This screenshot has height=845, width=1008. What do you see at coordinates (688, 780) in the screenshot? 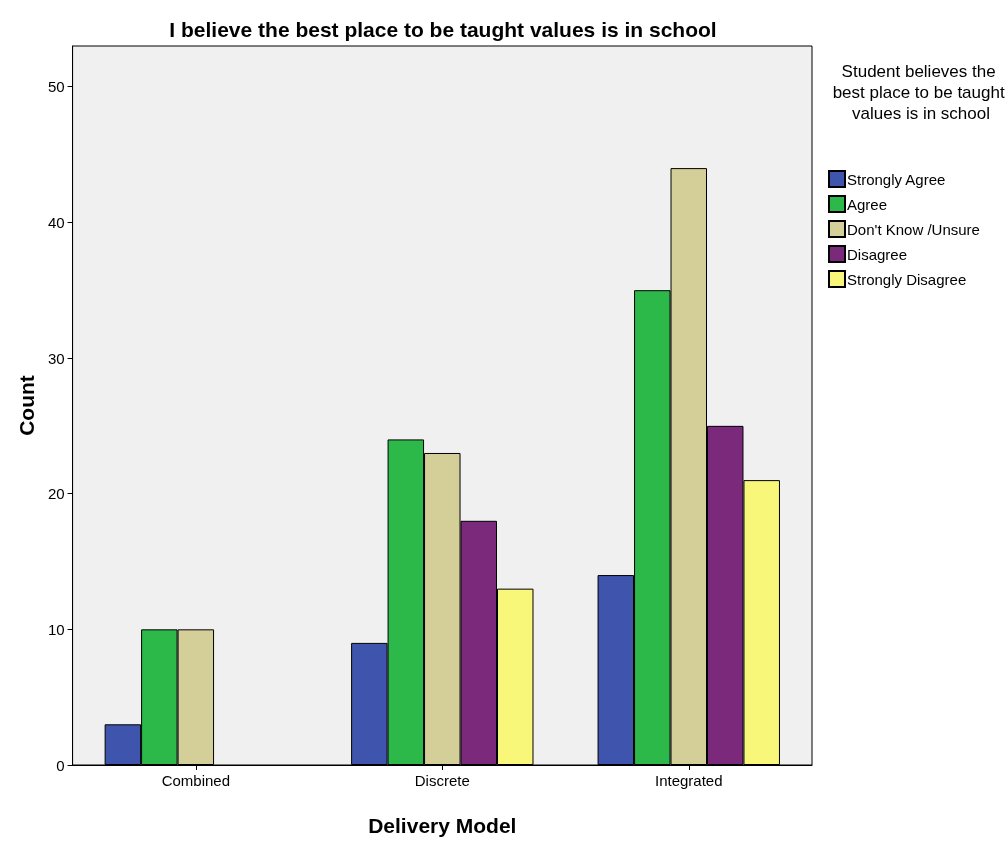
I see `x-tick-label: Integrated` at bounding box center [688, 780].